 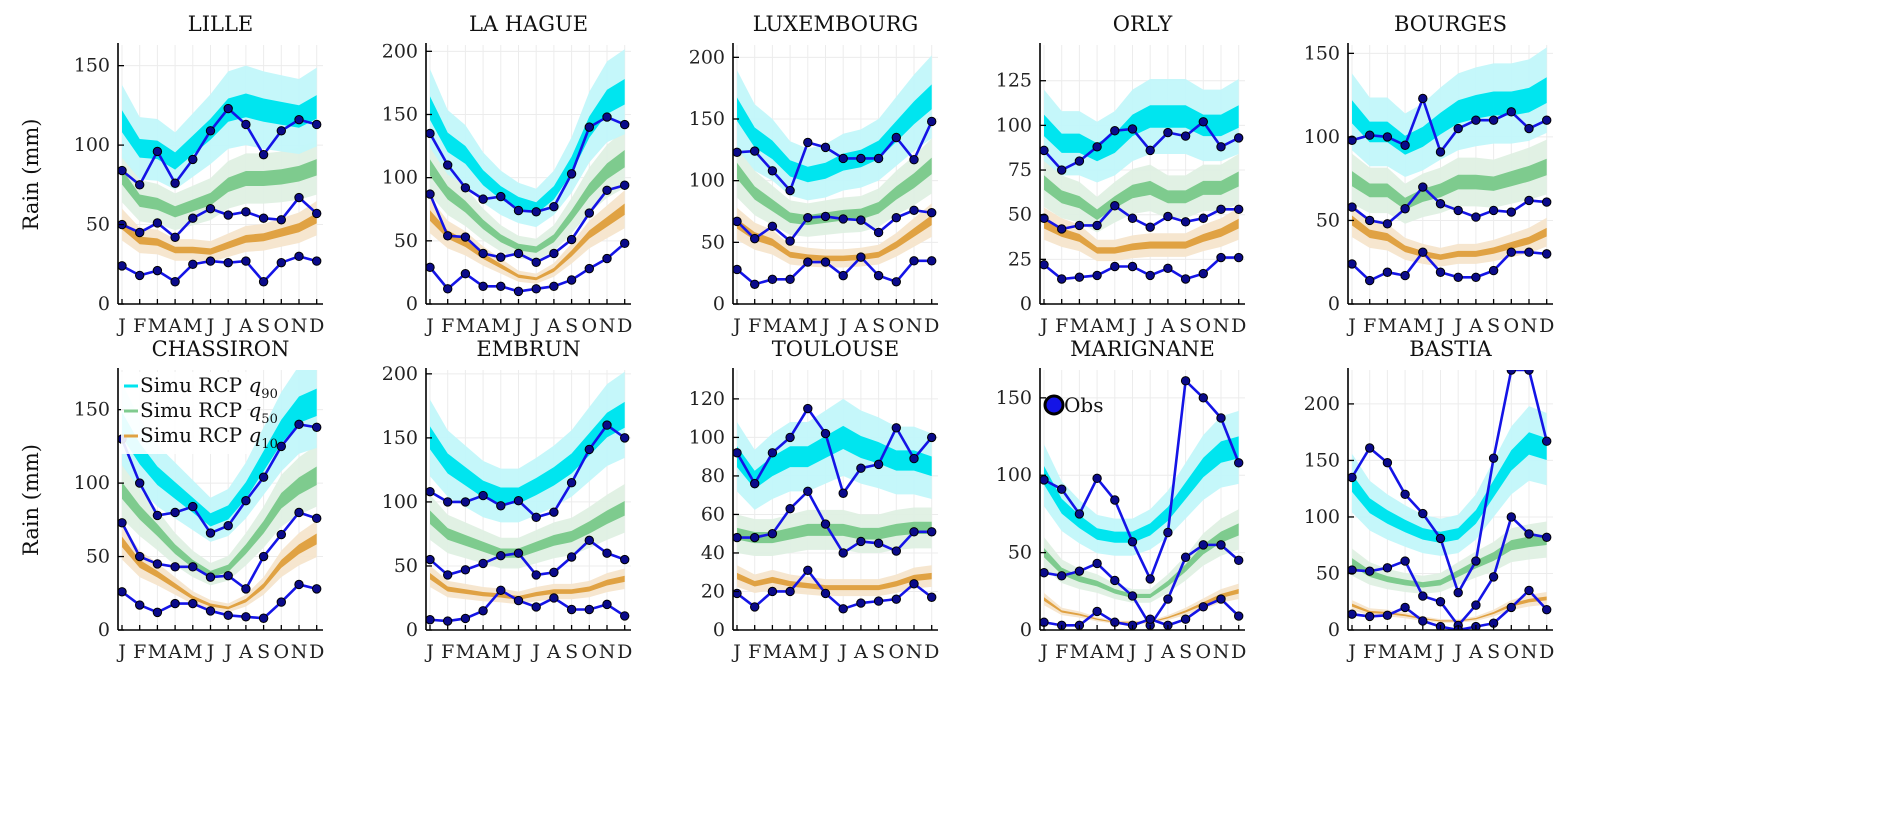 What do you see at coordinates (220, 176) in the screenshot?
I see `plot-area` at bounding box center [220, 176].